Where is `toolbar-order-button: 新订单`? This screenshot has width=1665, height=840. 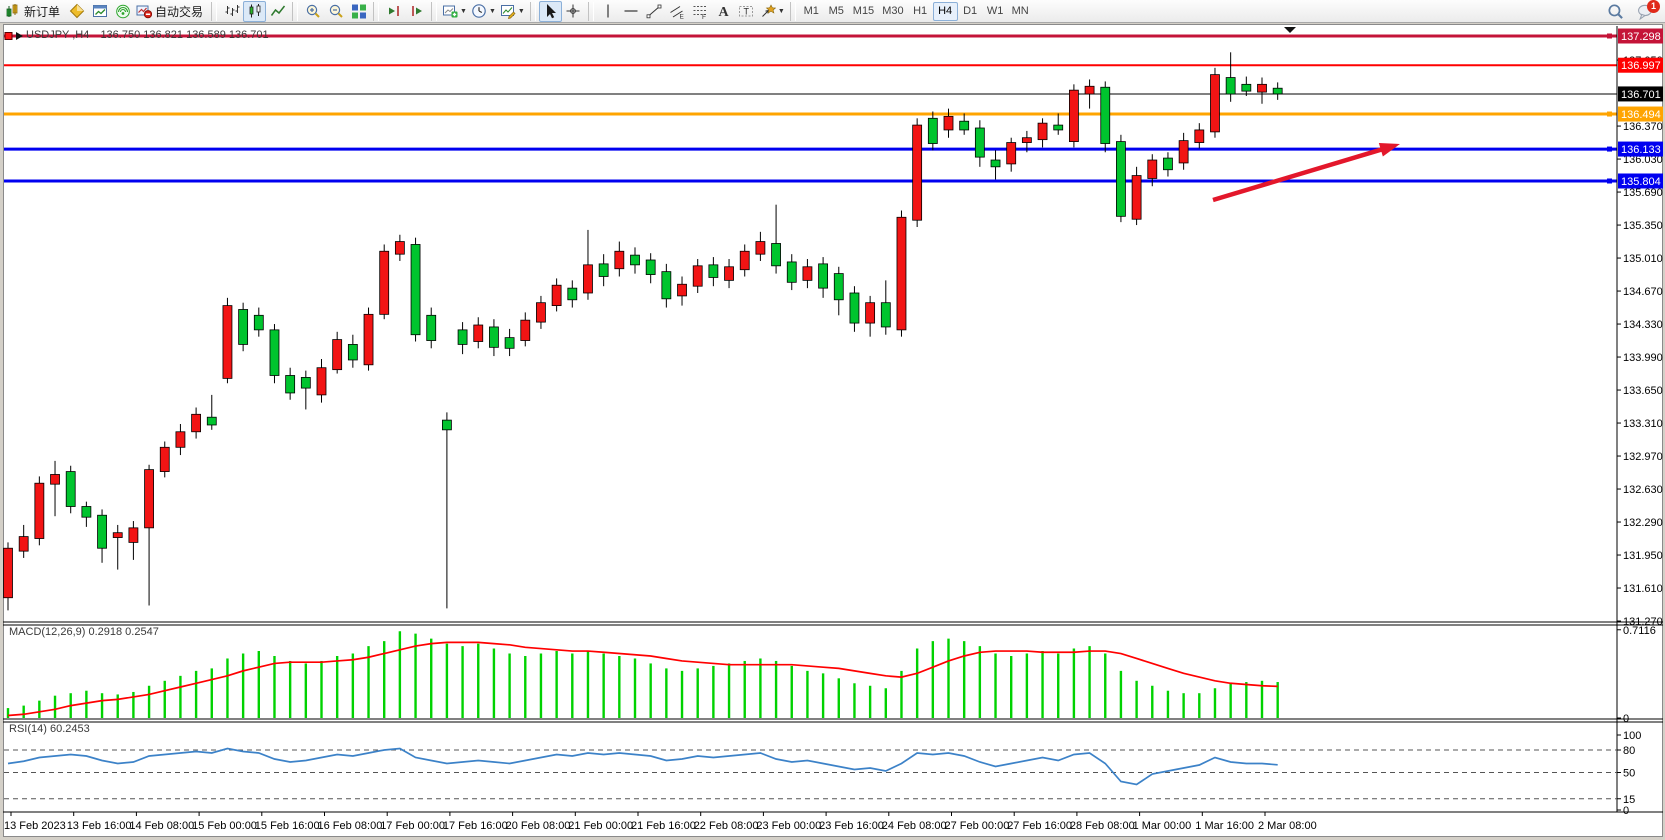
toolbar-order-button: 新订单 is located at coordinates (34, 11).